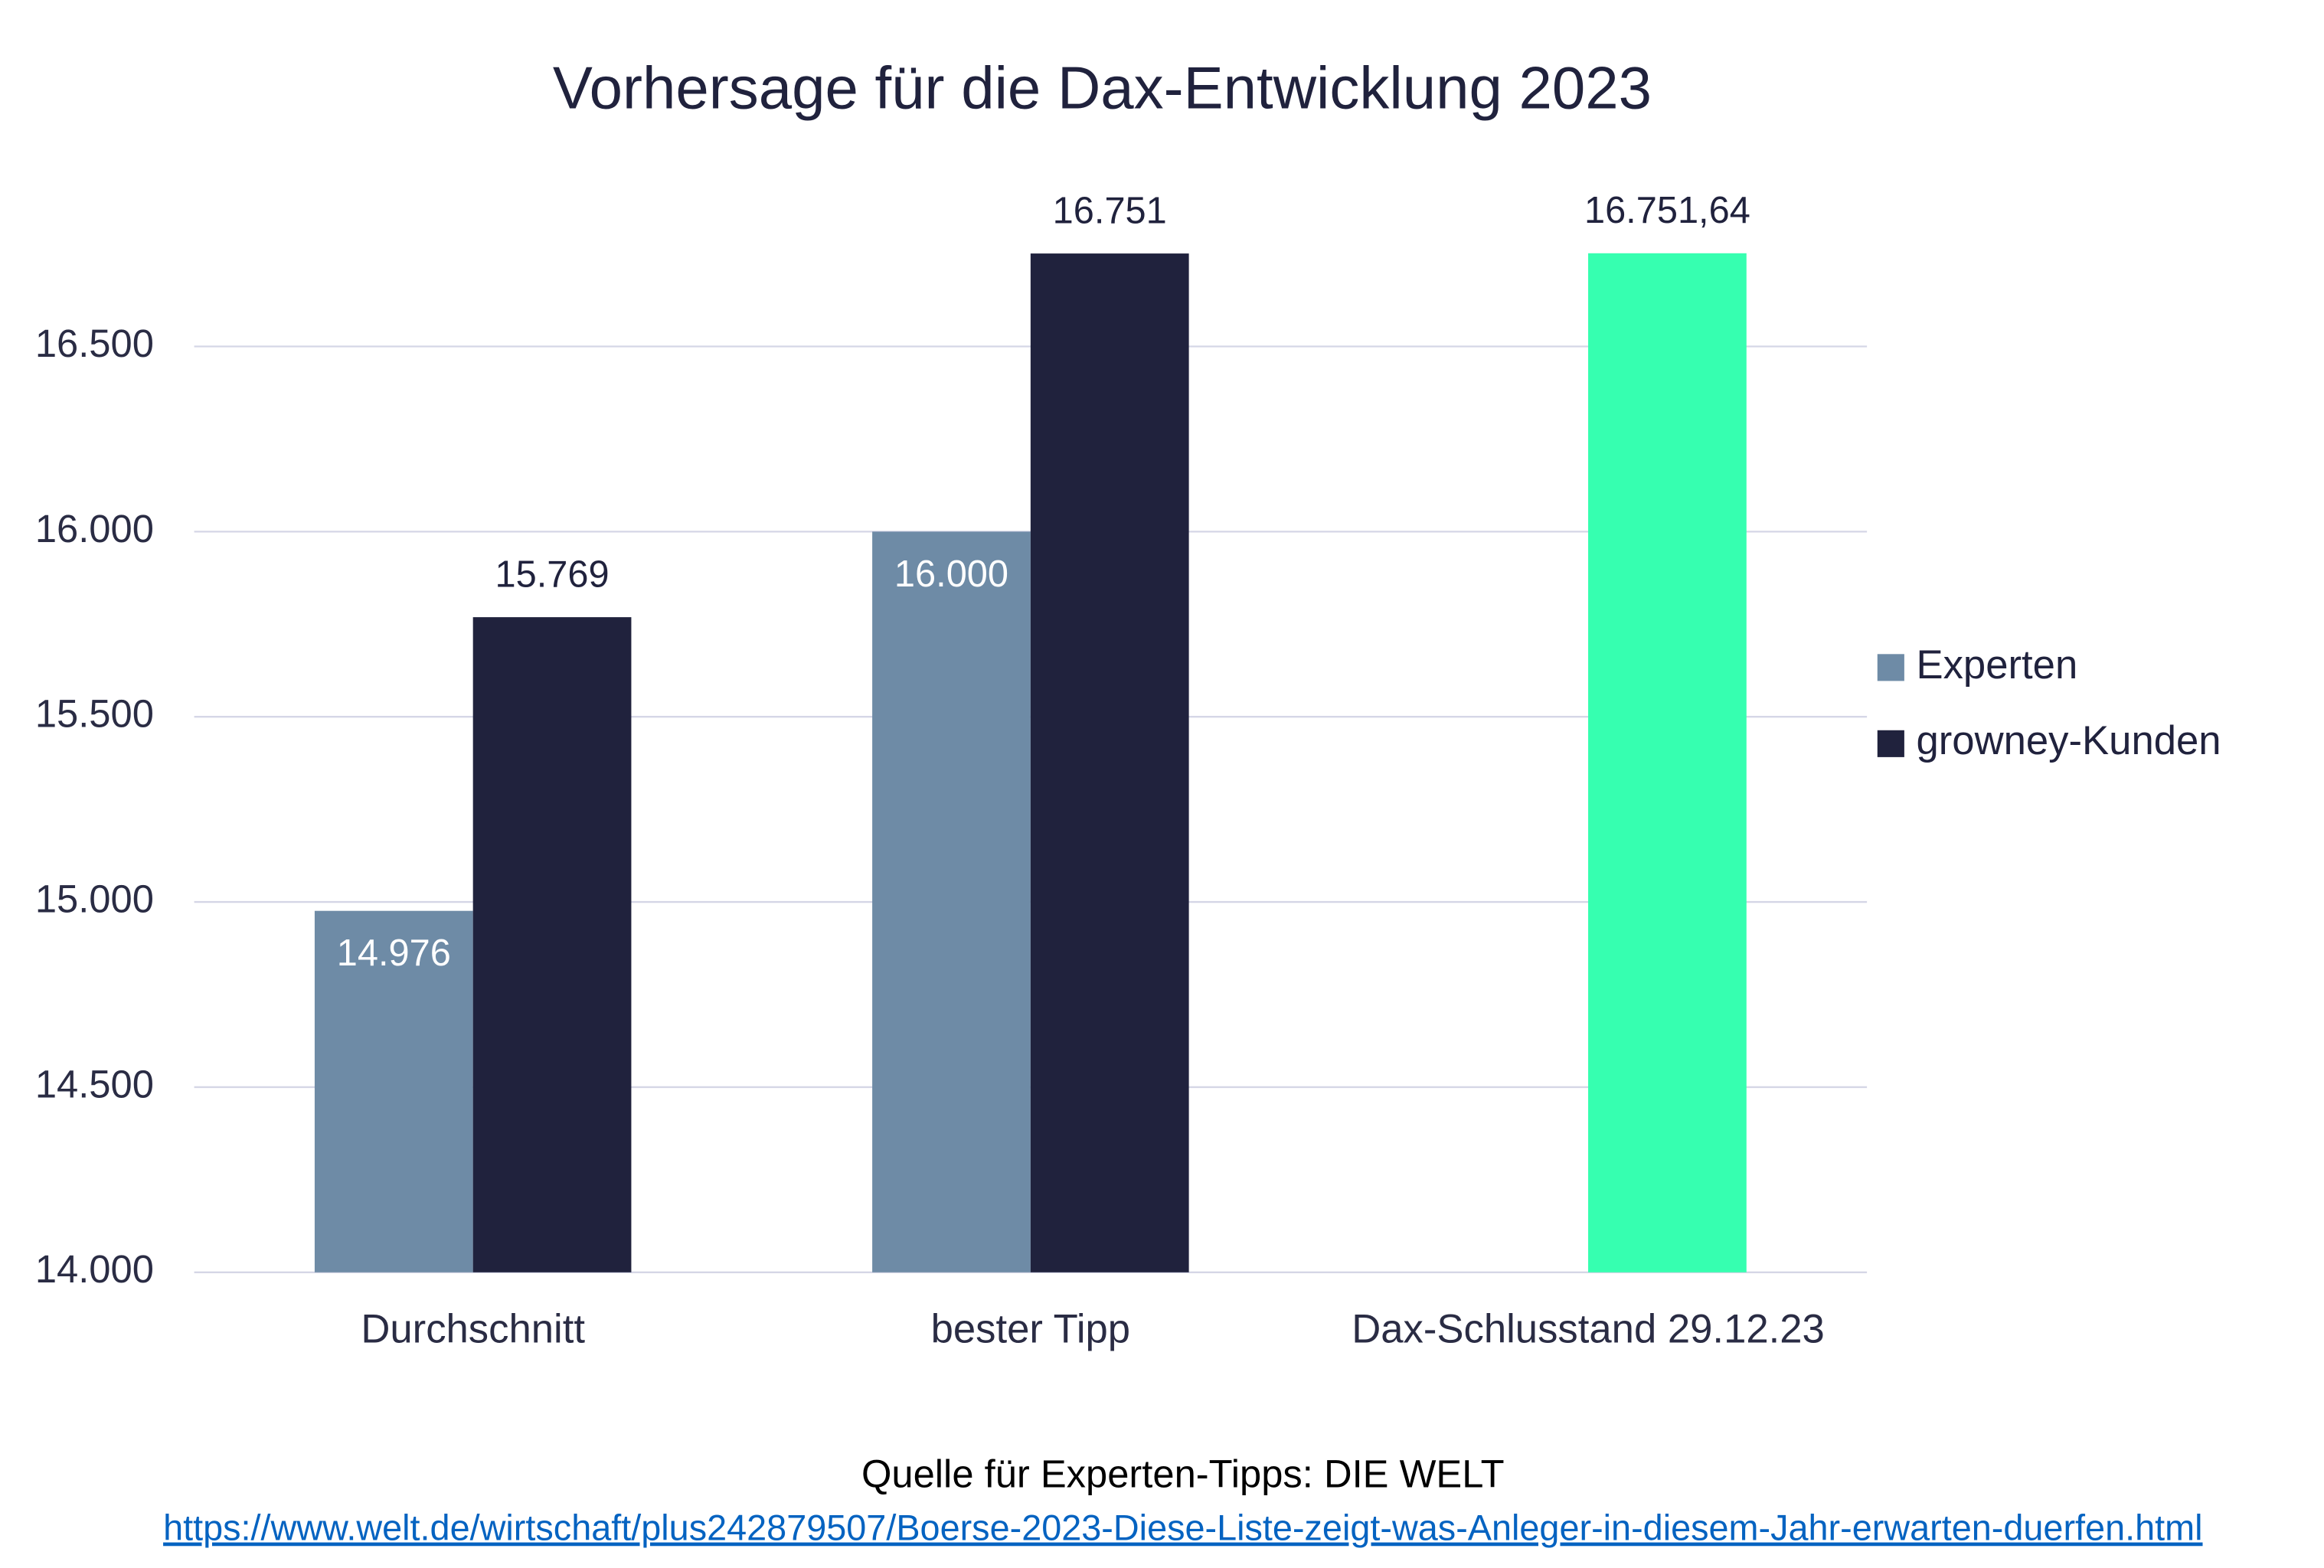  What do you see at coordinates (94, 898) in the screenshot?
I see `y-tick-label: 15.000` at bounding box center [94, 898].